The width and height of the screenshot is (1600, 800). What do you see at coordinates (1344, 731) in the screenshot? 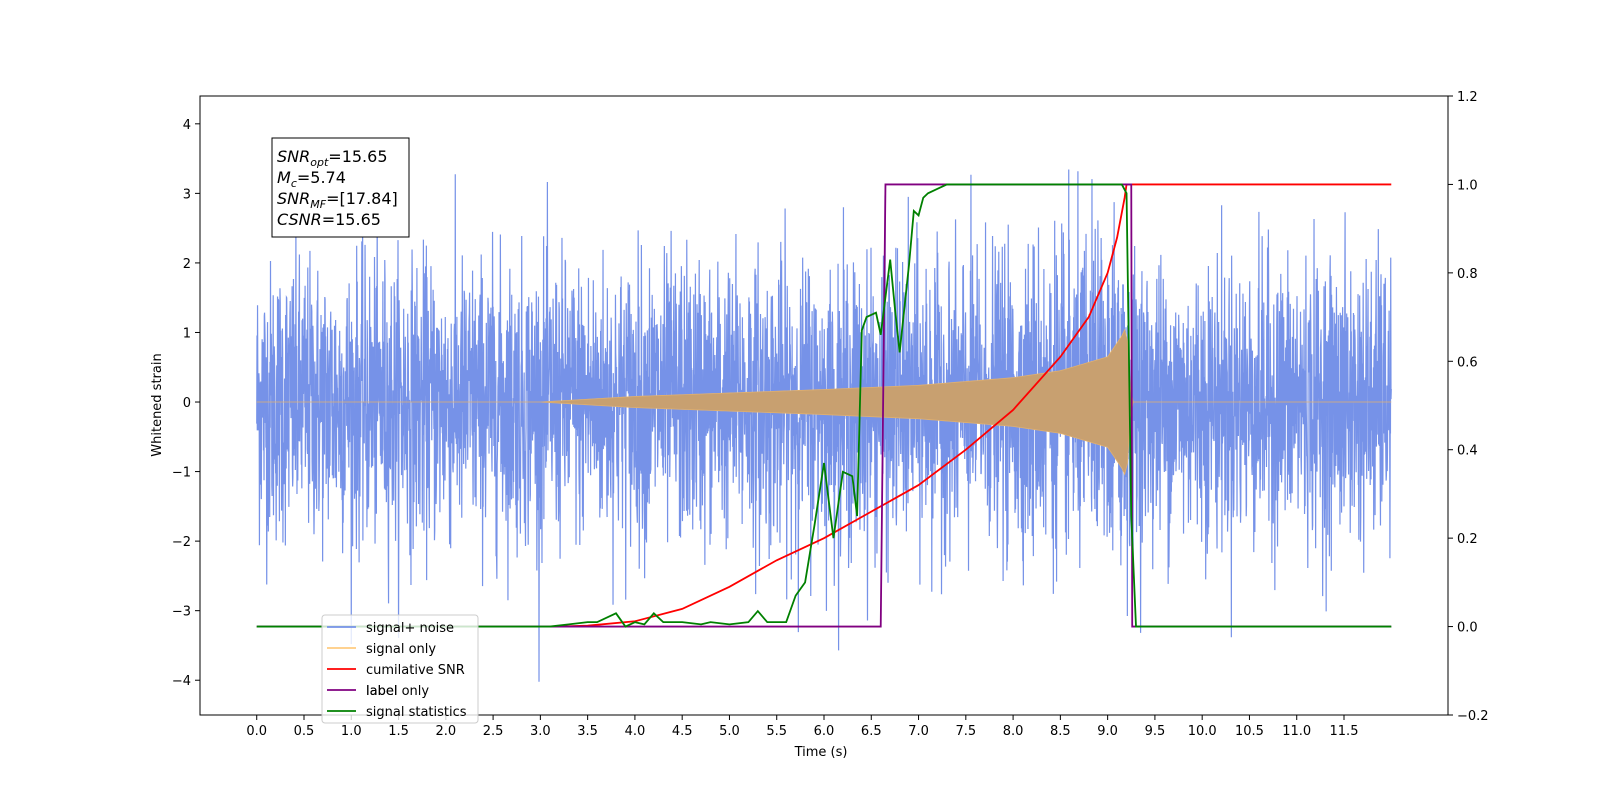
I see `x-tick-label: 11.5` at bounding box center [1344, 731].